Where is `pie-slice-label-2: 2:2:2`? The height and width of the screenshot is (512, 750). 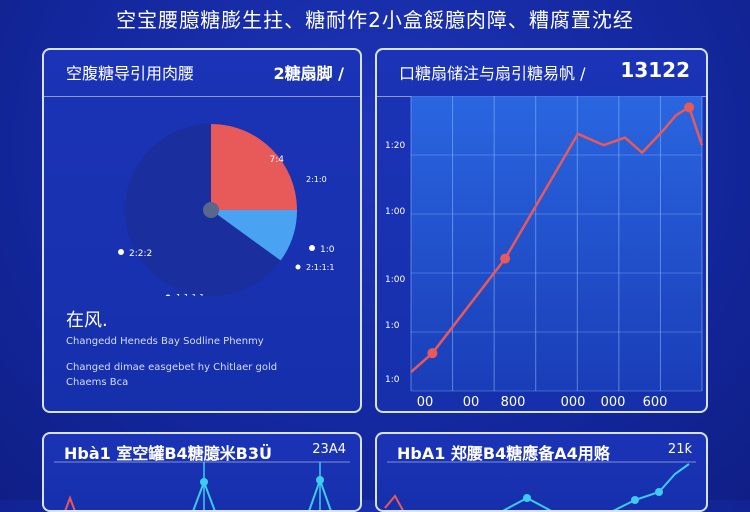
pie-slice-label-2: 2:2:2 is located at coordinates (140, 254).